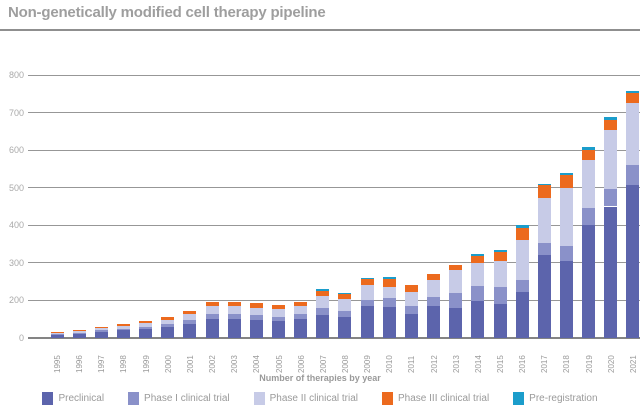 Image resolution: width=640 pixels, height=414 pixels. Describe the element at coordinates (257, 364) in the screenshot. I see `x-tick-label: 2004` at that location.